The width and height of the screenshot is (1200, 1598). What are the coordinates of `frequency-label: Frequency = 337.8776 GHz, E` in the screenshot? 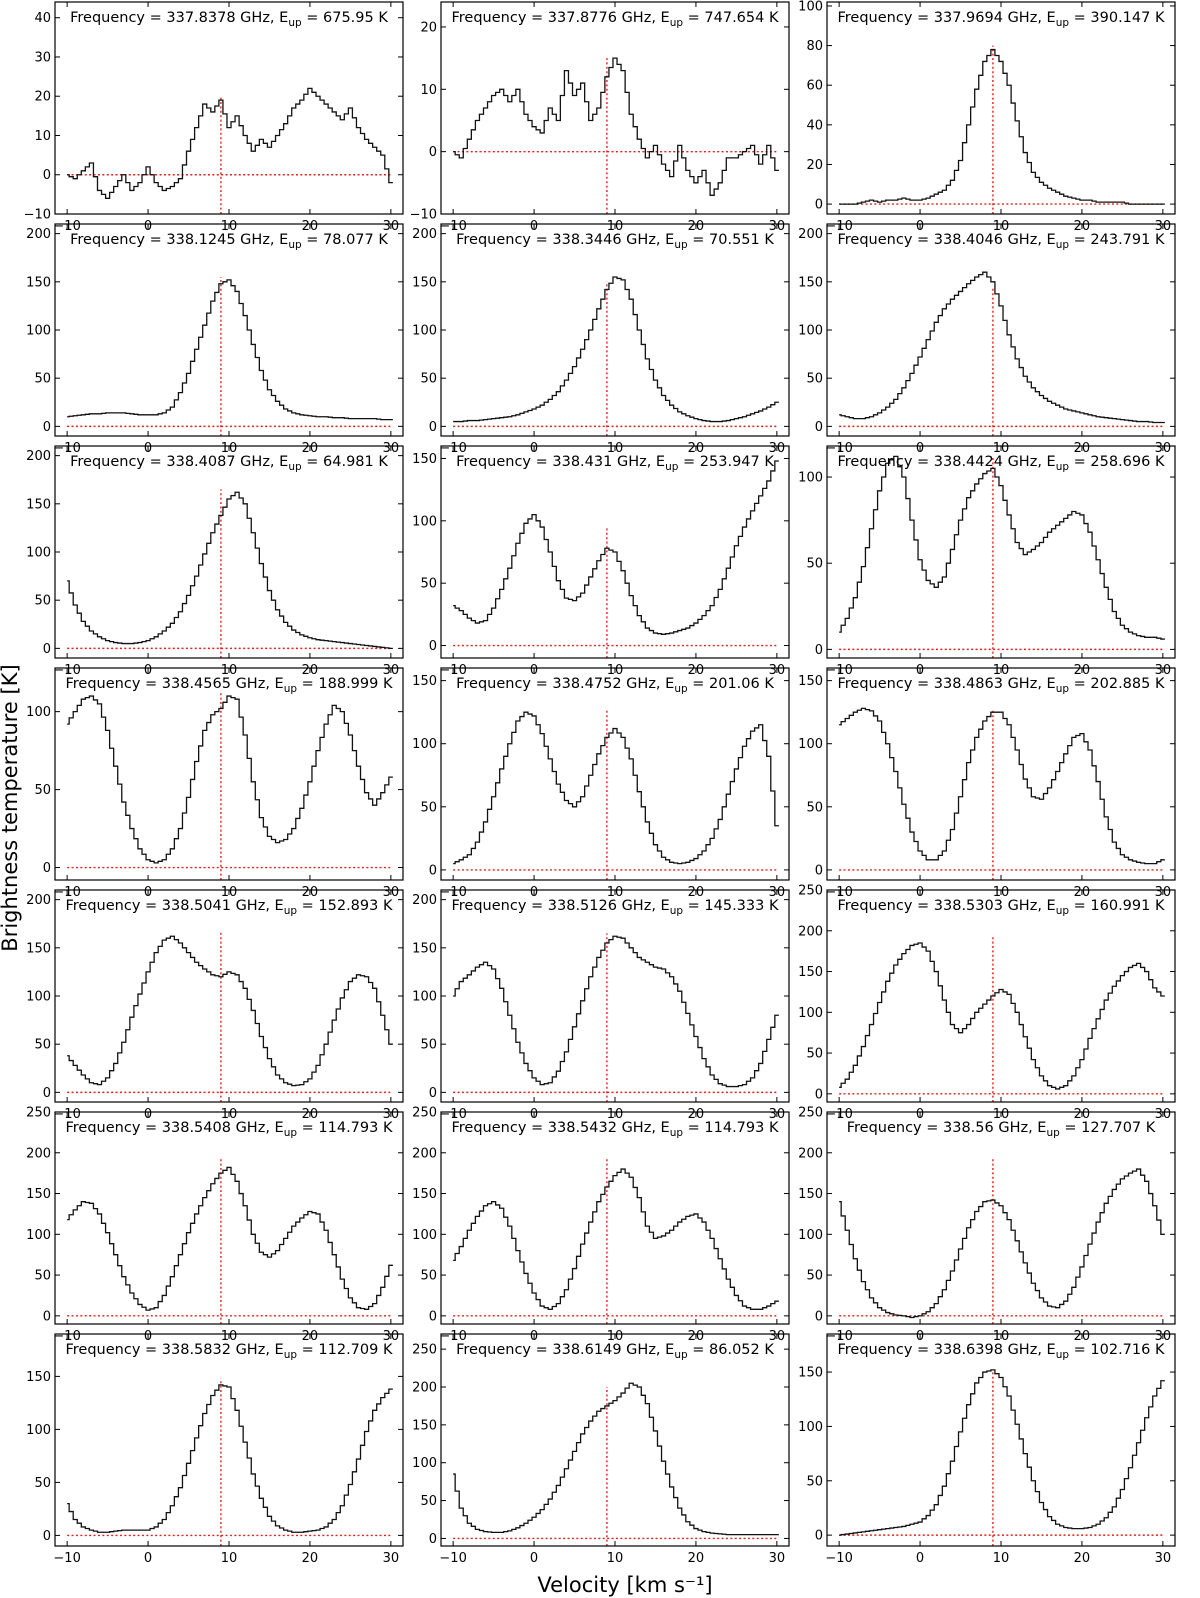 It's located at (561, 18).